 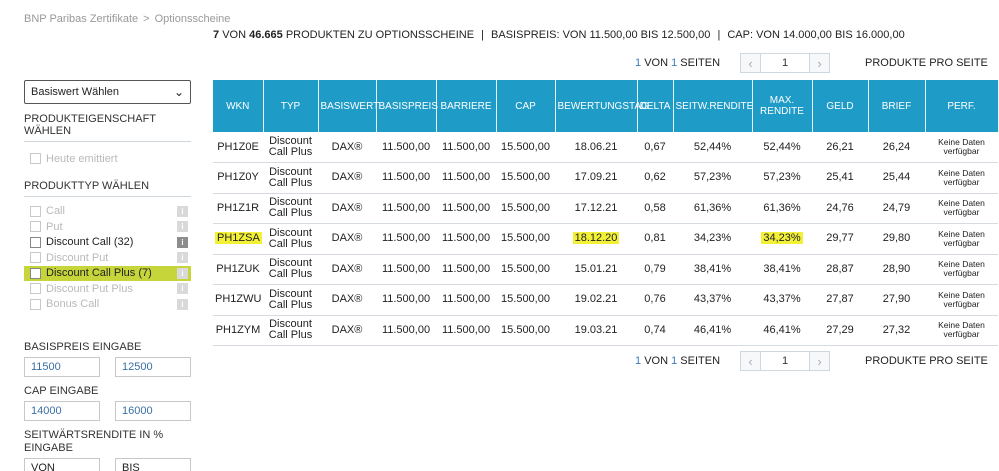 I want to click on cell-bewertungstag: 19.02.21, so click(x=596, y=300).